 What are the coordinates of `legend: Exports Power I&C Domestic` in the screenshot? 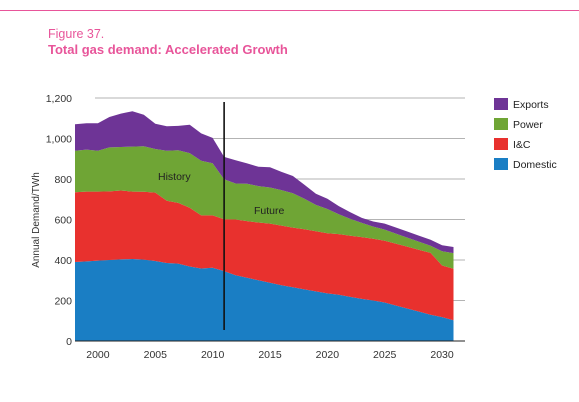 It's located at (525, 134).